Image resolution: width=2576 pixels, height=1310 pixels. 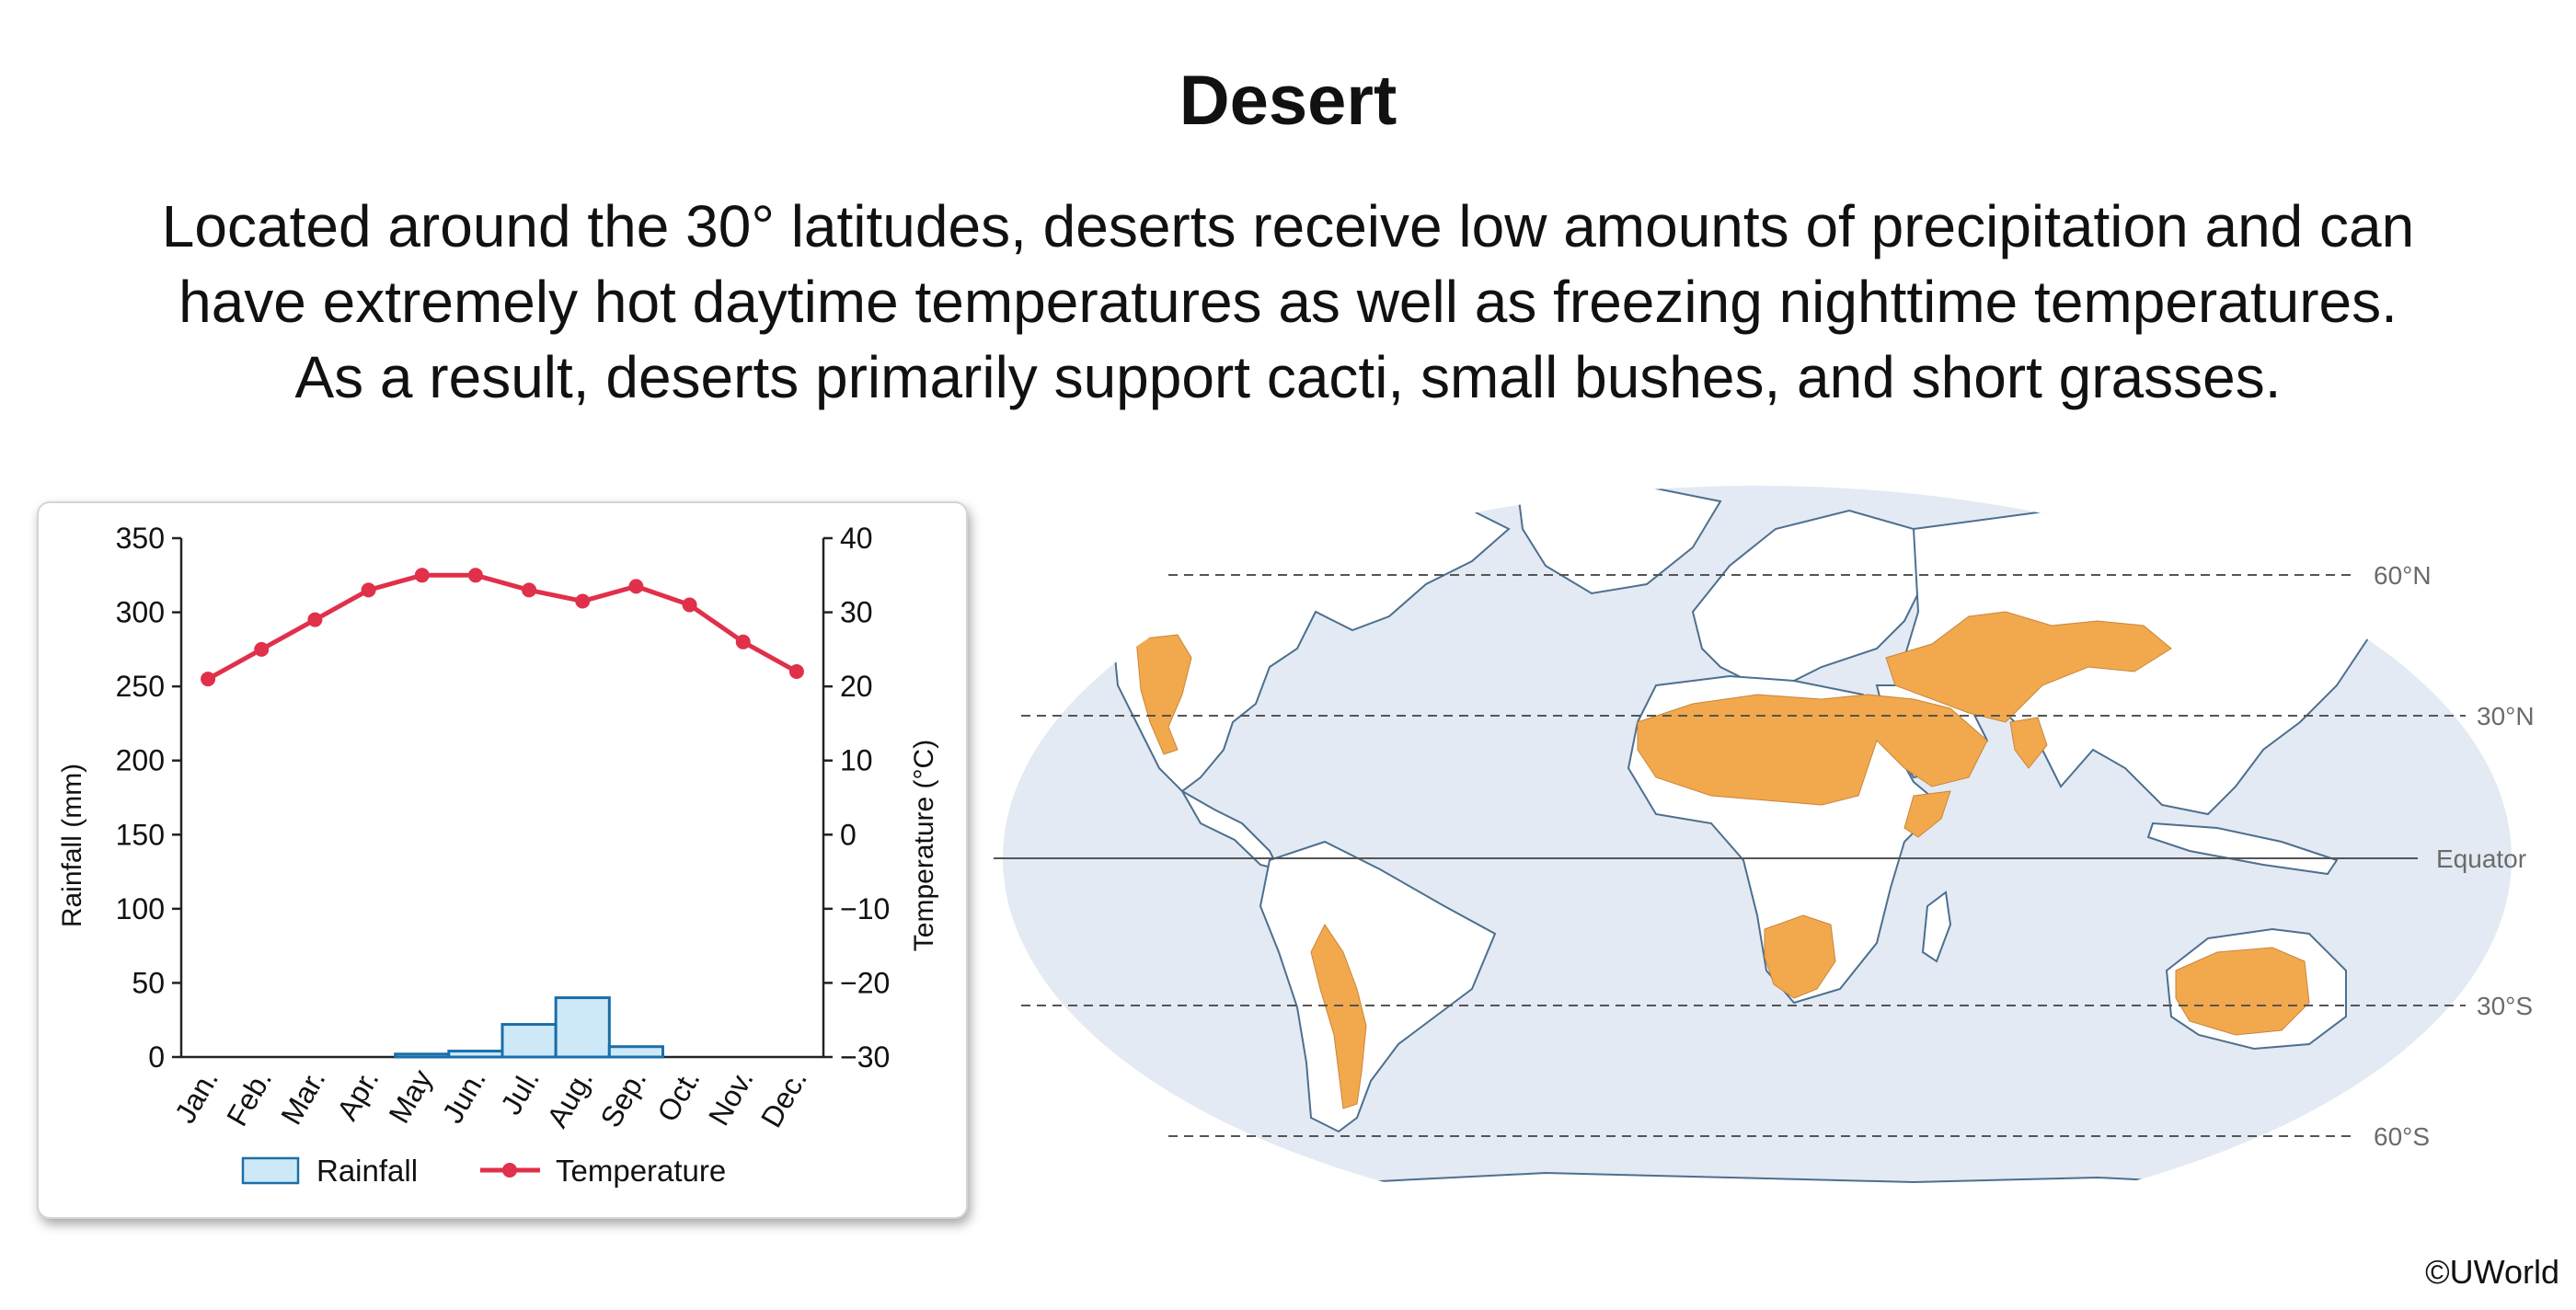 What do you see at coordinates (1288, 101) in the screenshot?
I see `page-title: Desert` at bounding box center [1288, 101].